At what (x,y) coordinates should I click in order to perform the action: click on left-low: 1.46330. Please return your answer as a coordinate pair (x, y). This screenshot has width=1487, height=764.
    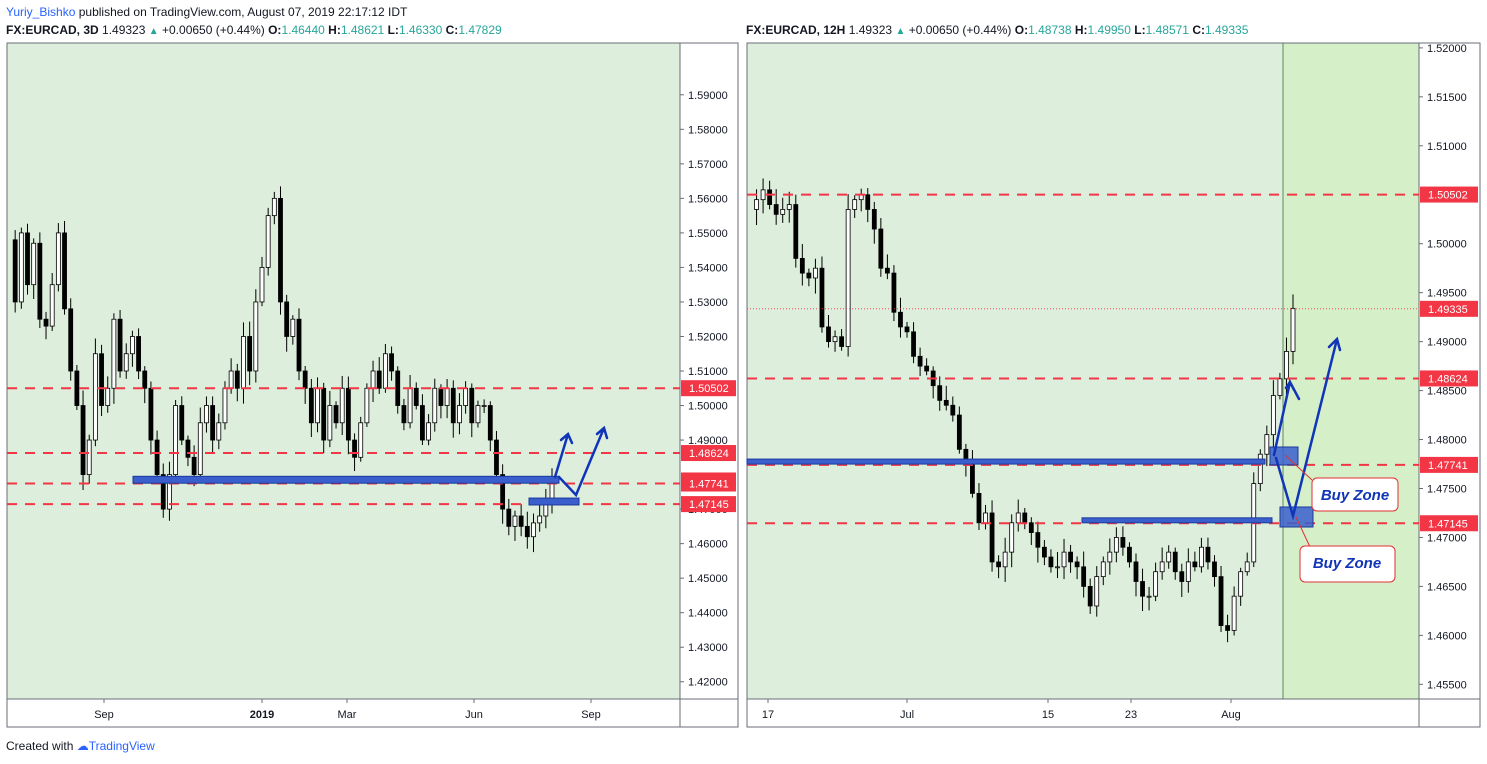
    Looking at the image, I should click on (420, 30).